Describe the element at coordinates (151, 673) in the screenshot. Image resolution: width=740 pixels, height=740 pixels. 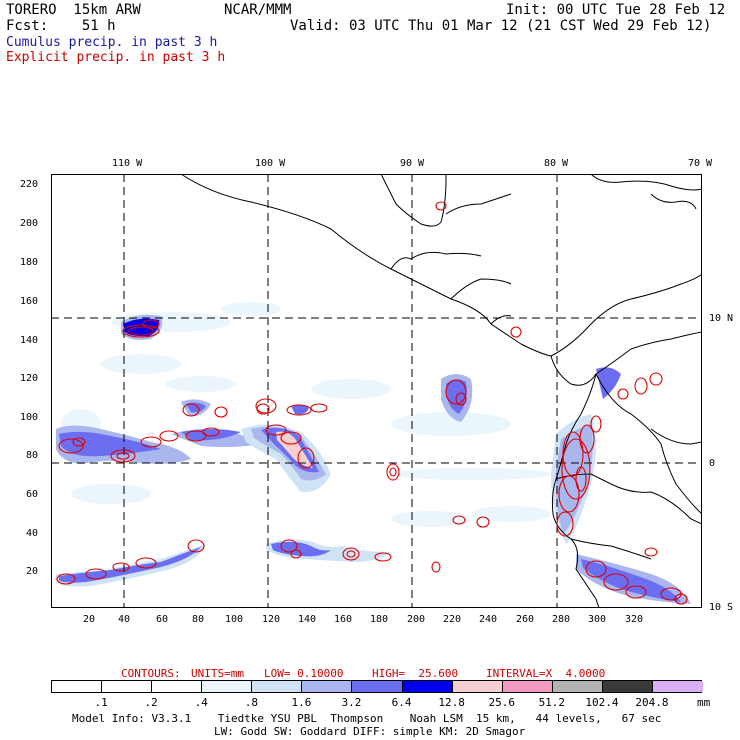
I see `contour-label: CONTOURS:` at that location.